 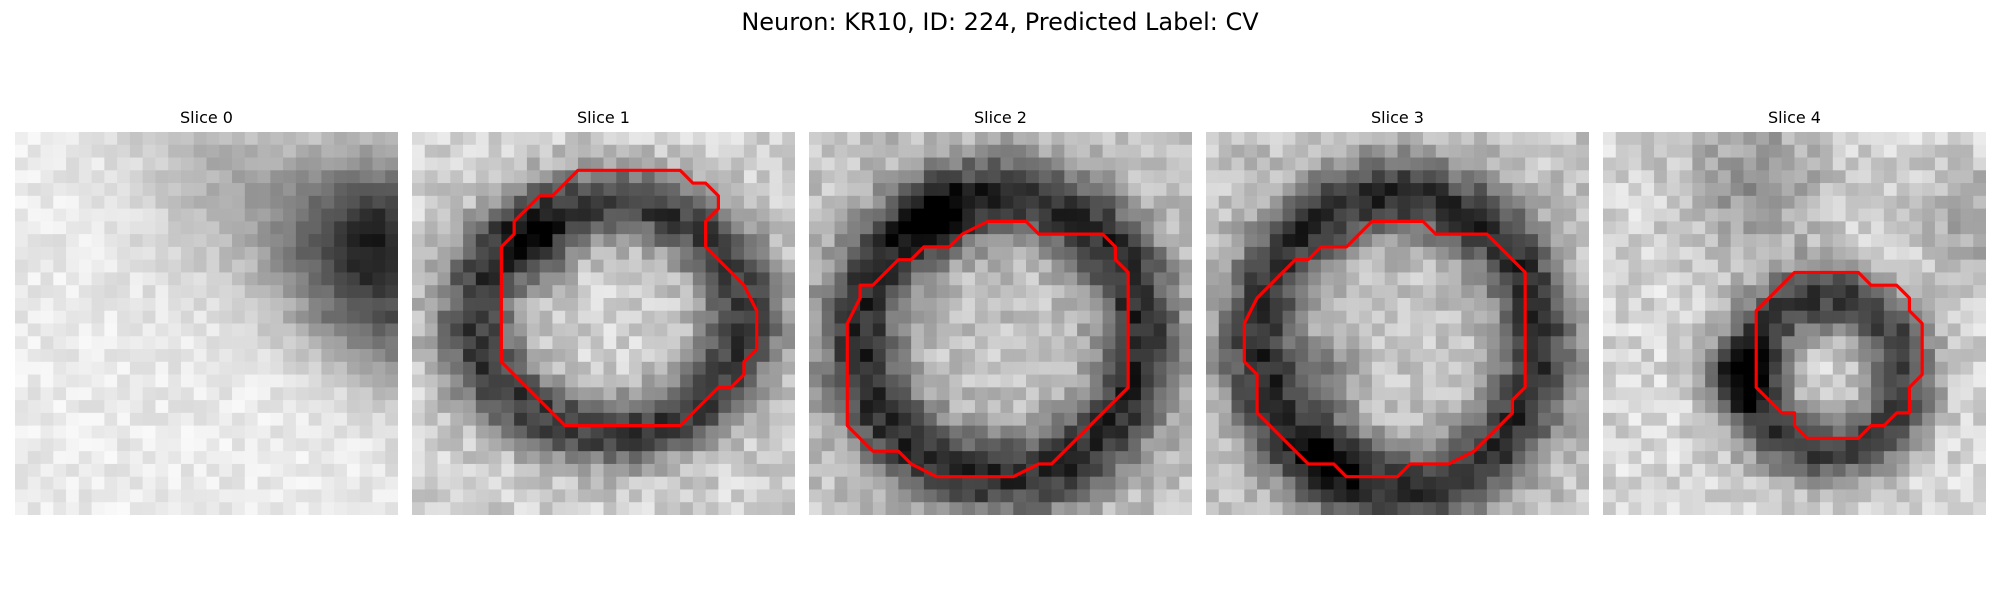 I want to click on slice-panel-0: Slice 0, so click(x=206, y=311).